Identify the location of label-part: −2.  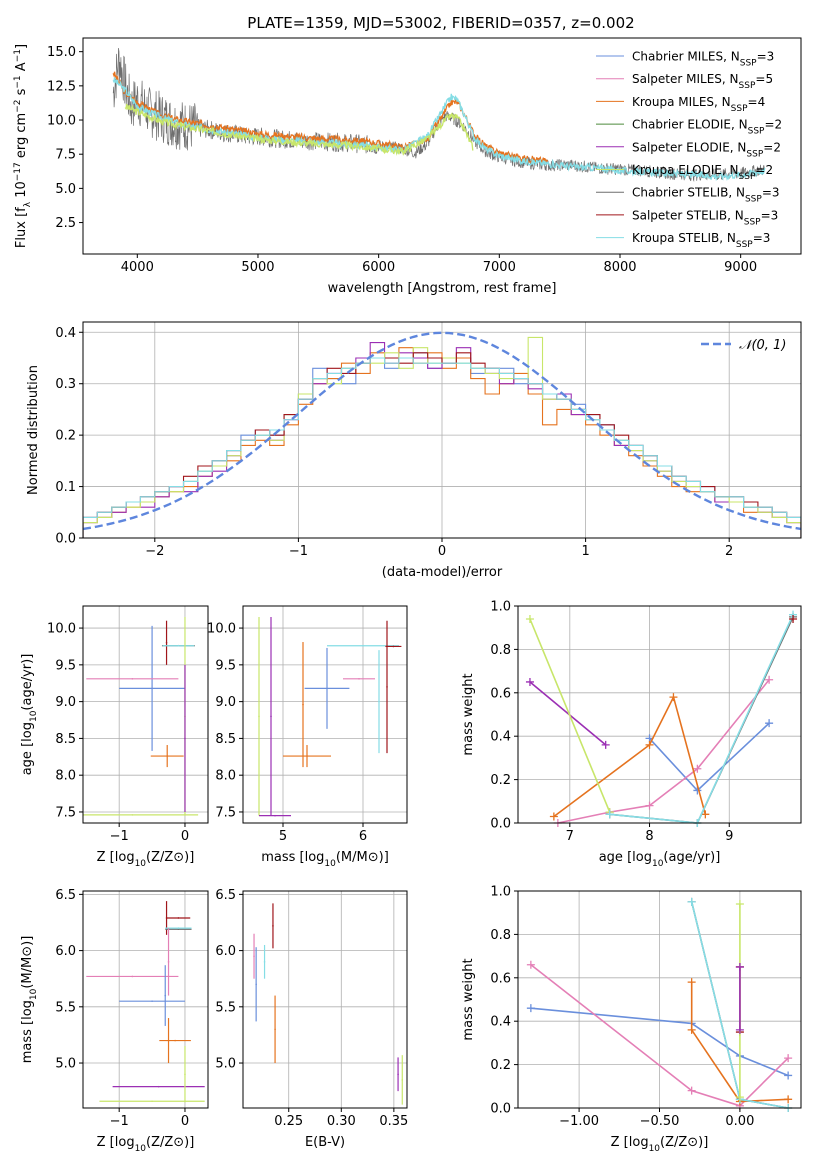
(18, 106).